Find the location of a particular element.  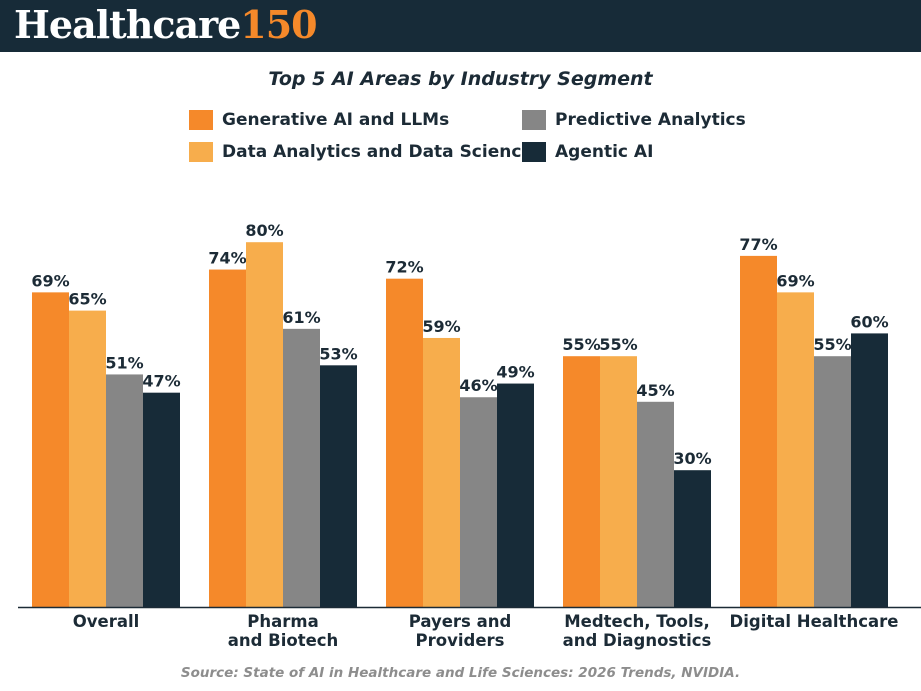

data-label: 77% is located at coordinates (758, 244).